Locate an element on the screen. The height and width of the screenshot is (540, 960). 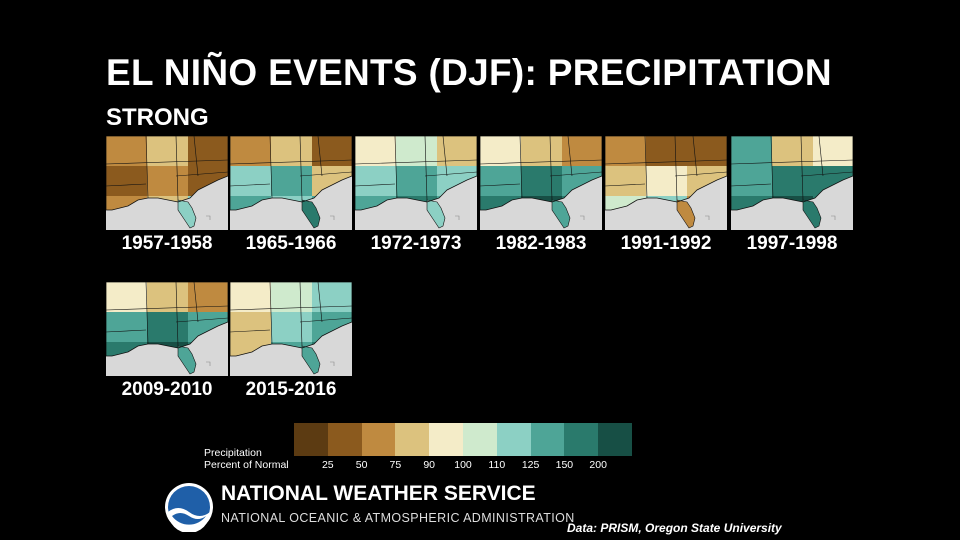
legend-tick-label: 100 is located at coordinates (463, 465).